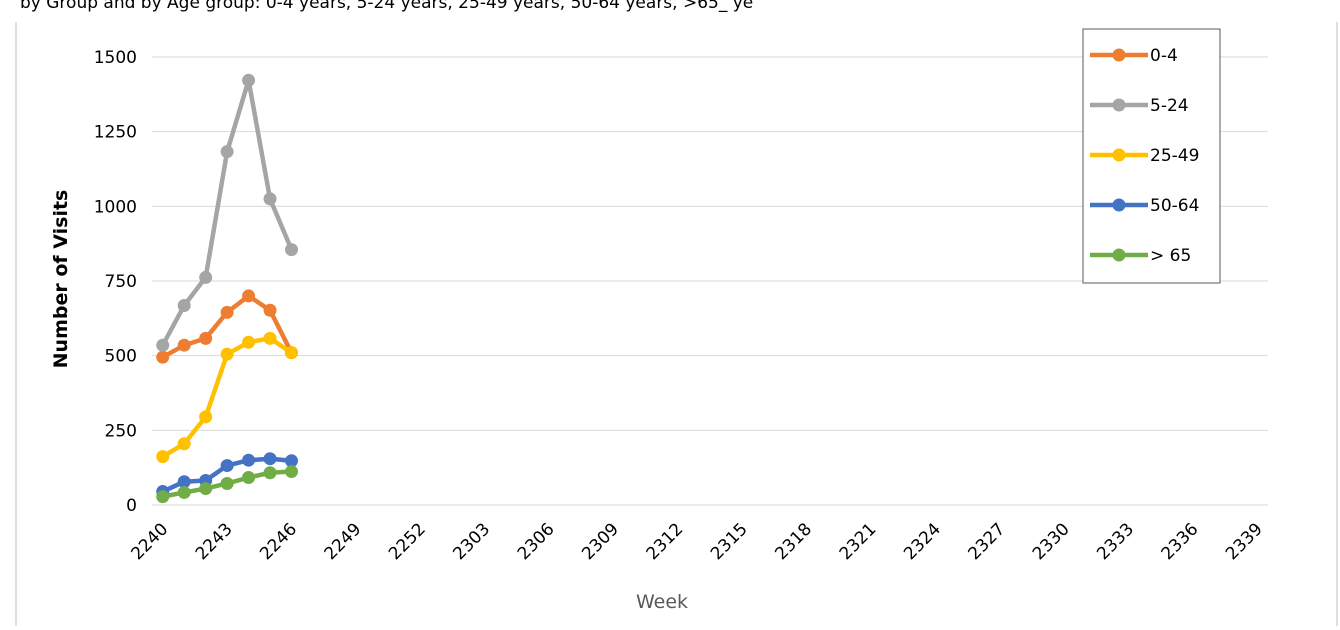 The width and height of the screenshot is (1340, 630). Describe the element at coordinates (121, 357) in the screenshot. I see `y-tick-label: 500` at that location.